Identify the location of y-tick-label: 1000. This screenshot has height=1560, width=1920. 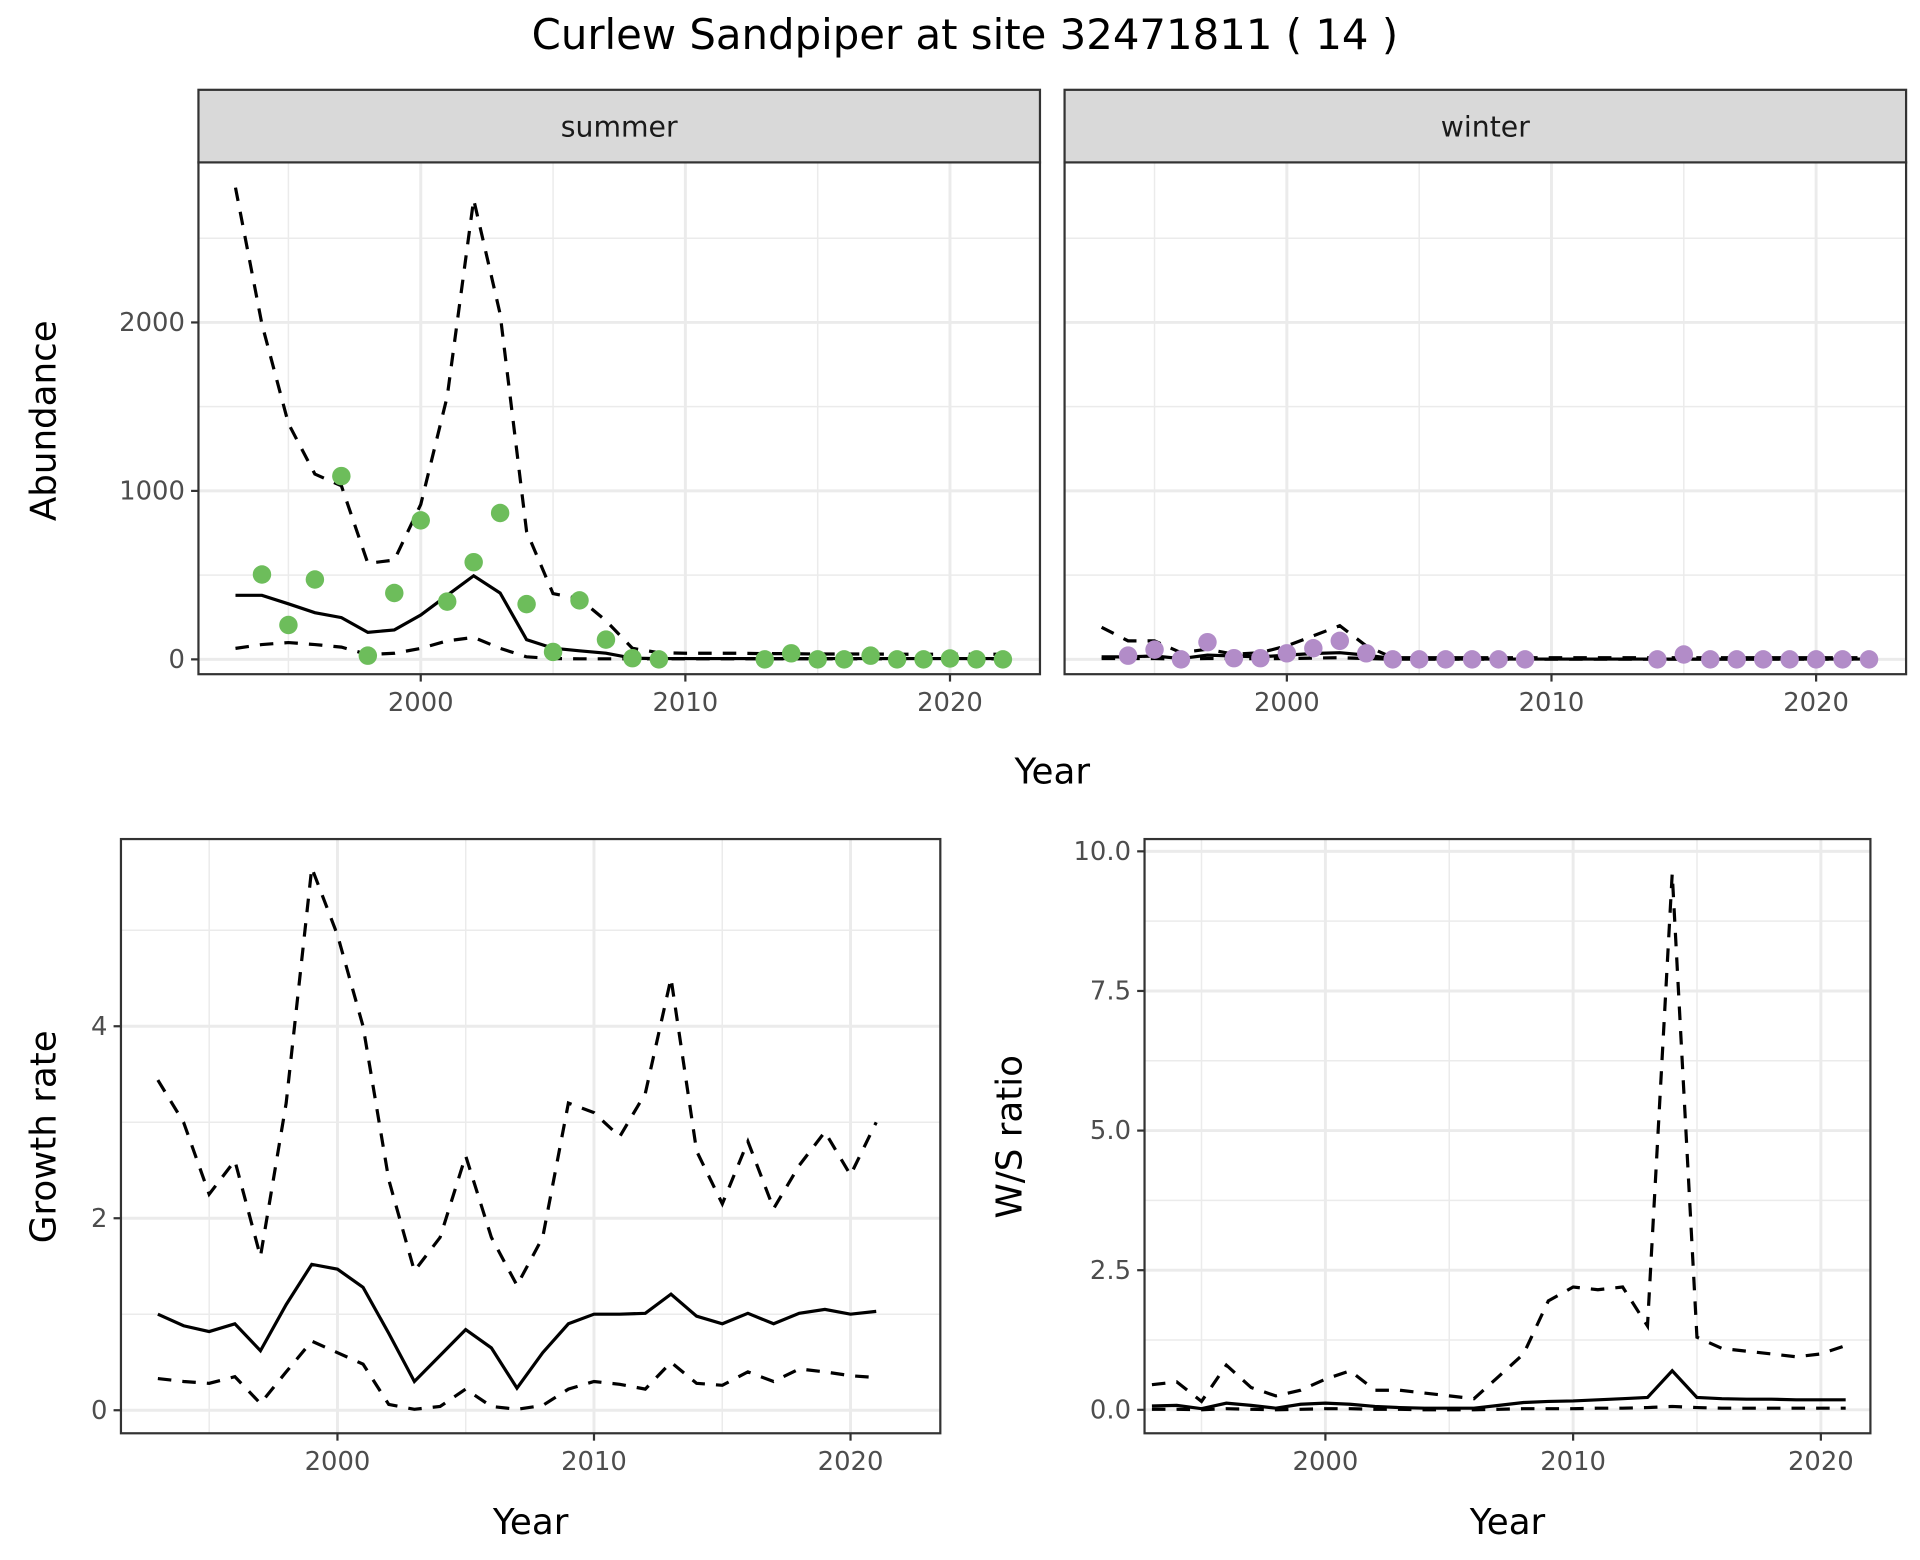
(152, 492).